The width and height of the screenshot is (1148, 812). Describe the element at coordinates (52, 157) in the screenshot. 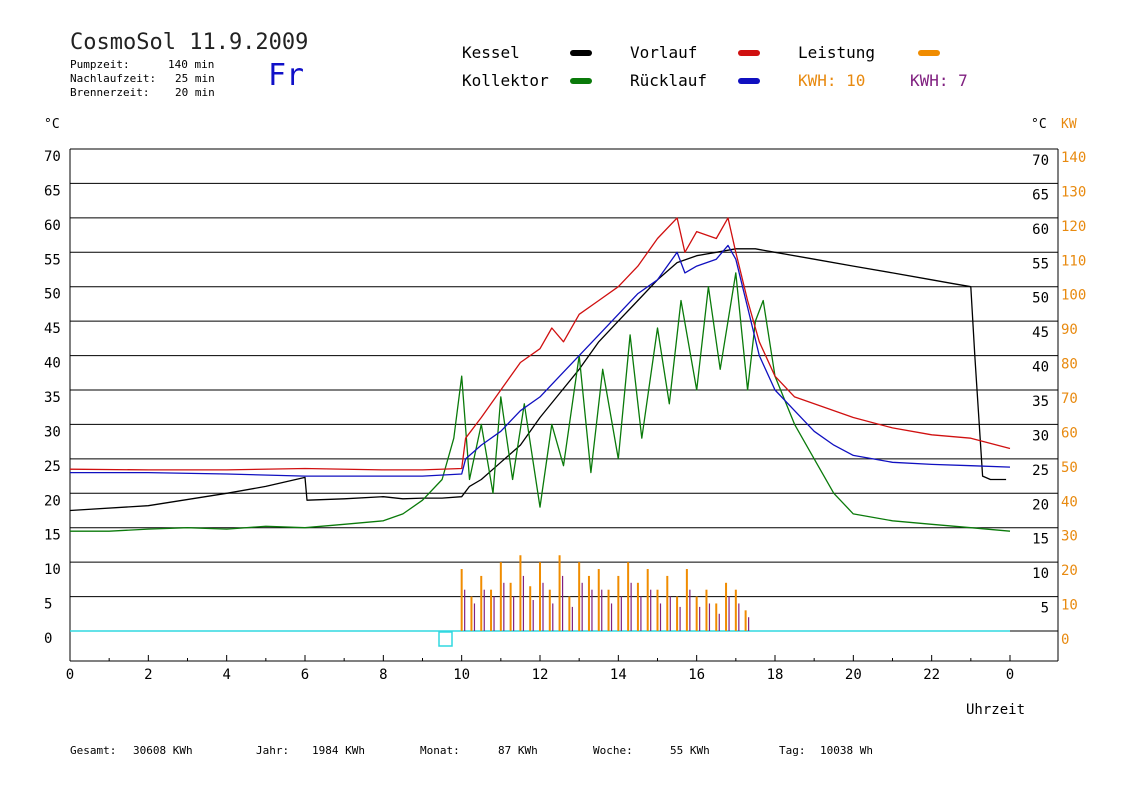

I see `left-tick-label: 70` at that location.